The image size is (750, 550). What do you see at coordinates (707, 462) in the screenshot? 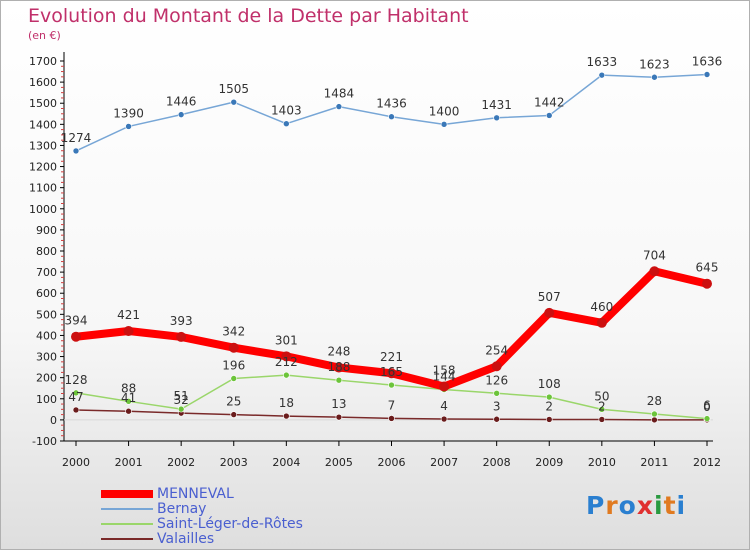
I see `x-tick-label: 2012` at bounding box center [707, 462].